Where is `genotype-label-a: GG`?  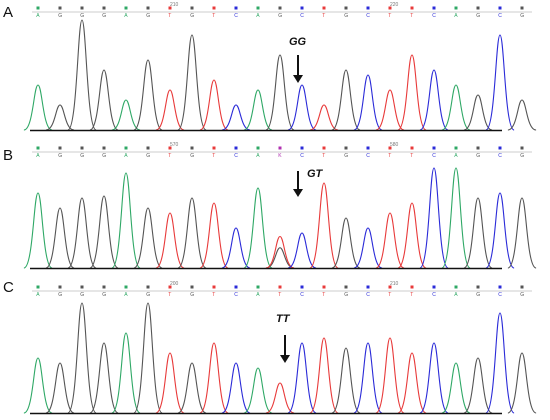
genotype-label-a: GG is located at coordinates (298, 42).